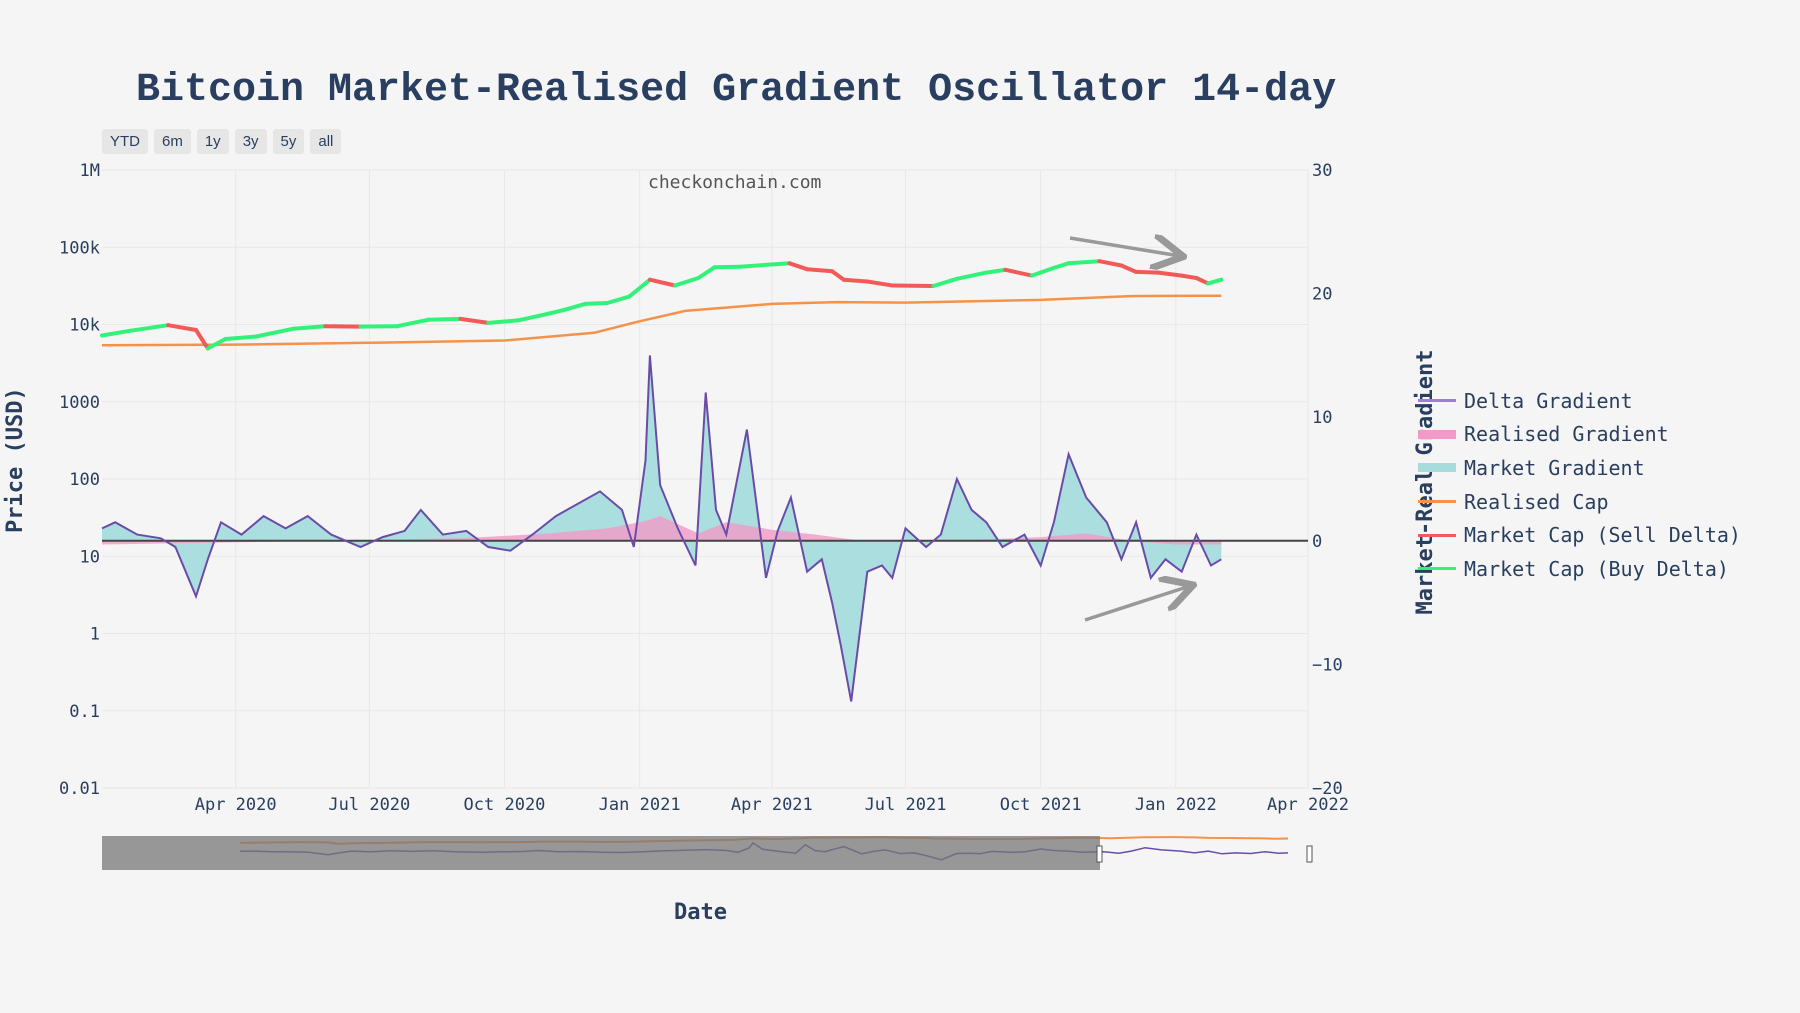 This screenshot has height=1013, width=1800. I want to click on legend-label: Realised Cap, so click(1536, 501).